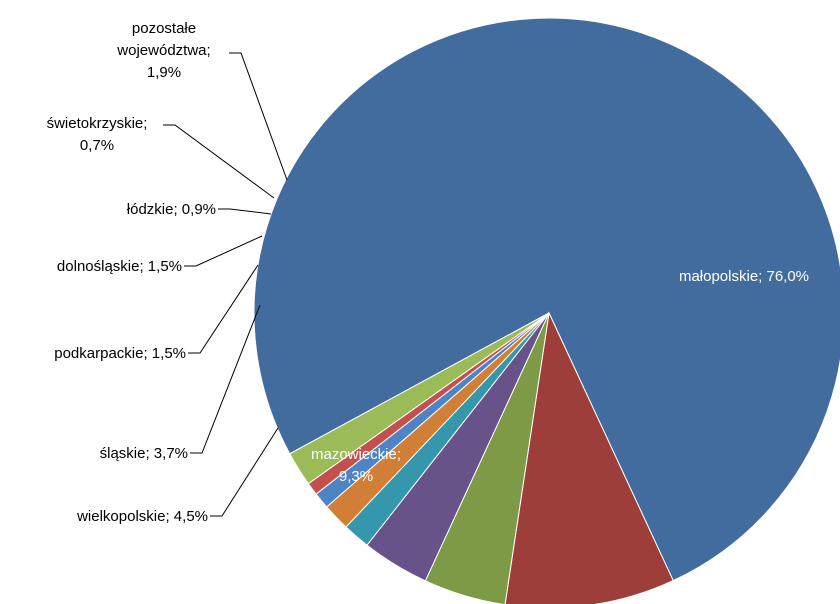  I want to click on leader-line-swietokrzyskie, so click(219, 161).